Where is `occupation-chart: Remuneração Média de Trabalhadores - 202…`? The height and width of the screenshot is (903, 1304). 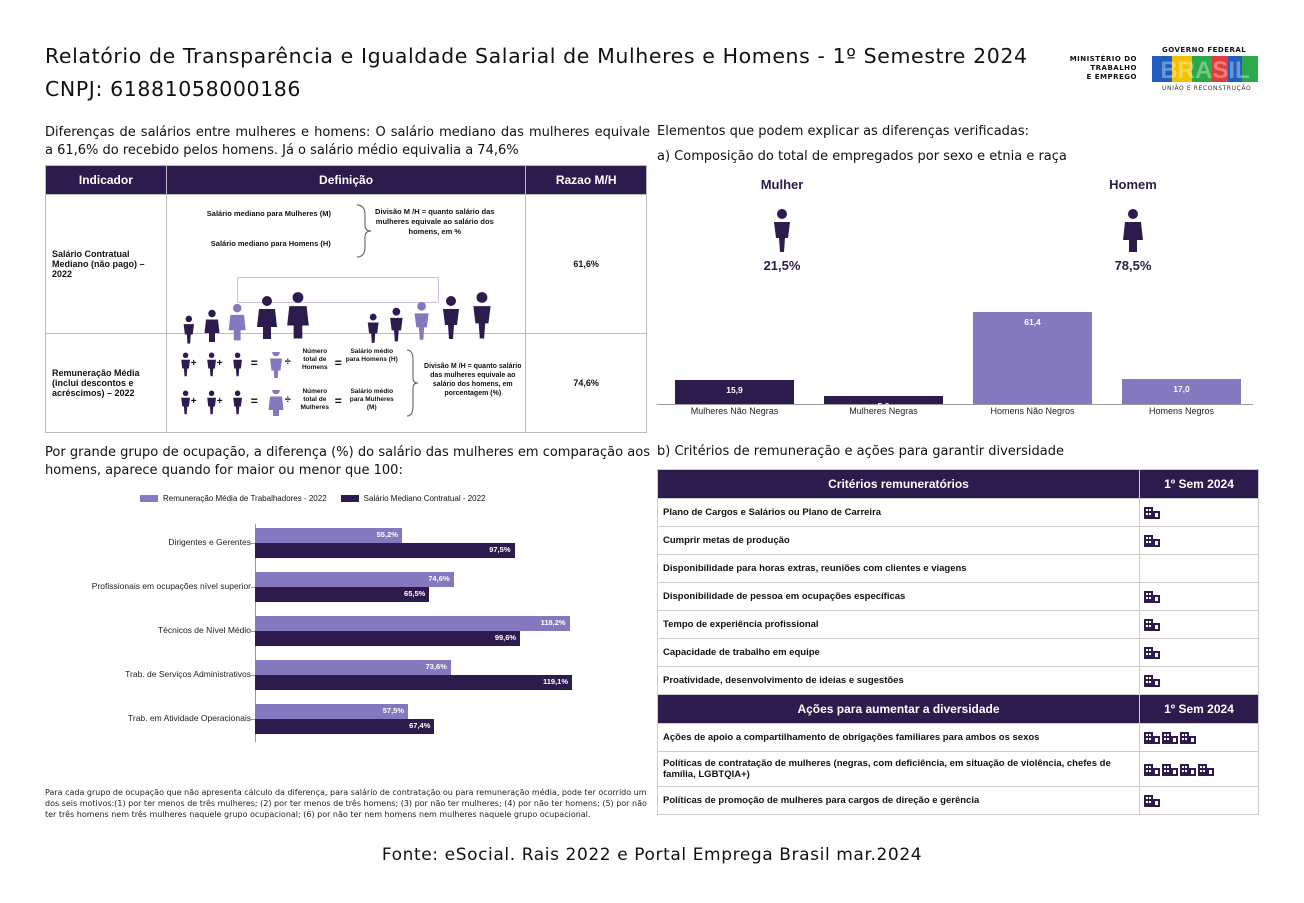 occupation-chart: Remuneração Média de Trabalhadores - 202… is located at coordinates (347, 620).